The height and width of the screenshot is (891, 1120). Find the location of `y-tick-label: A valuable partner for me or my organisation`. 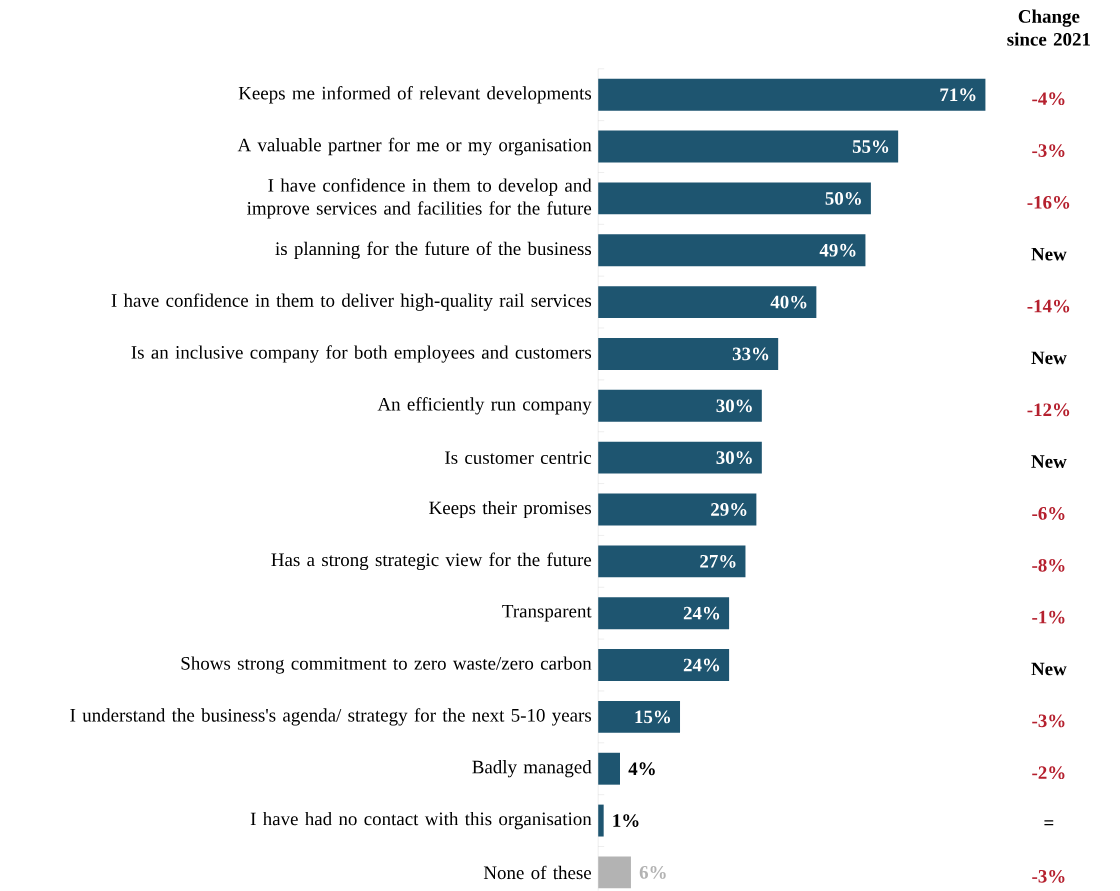

y-tick-label: A valuable partner for me or my organisation is located at coordinates (414, 146).